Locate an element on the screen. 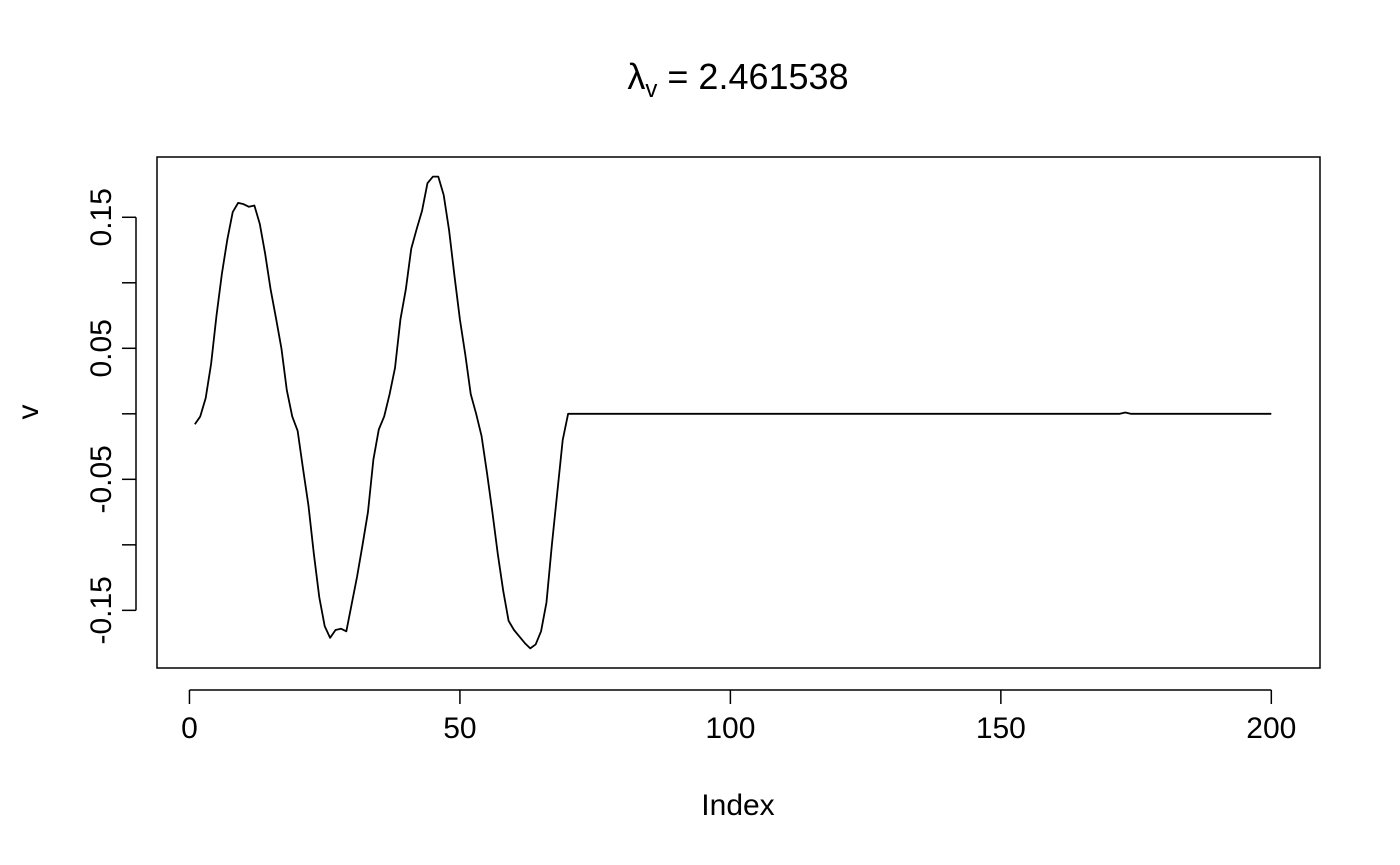 The image size is (1400, 865). x-axis: 0 50 100 150 200 is located at coordinates (738, 717).